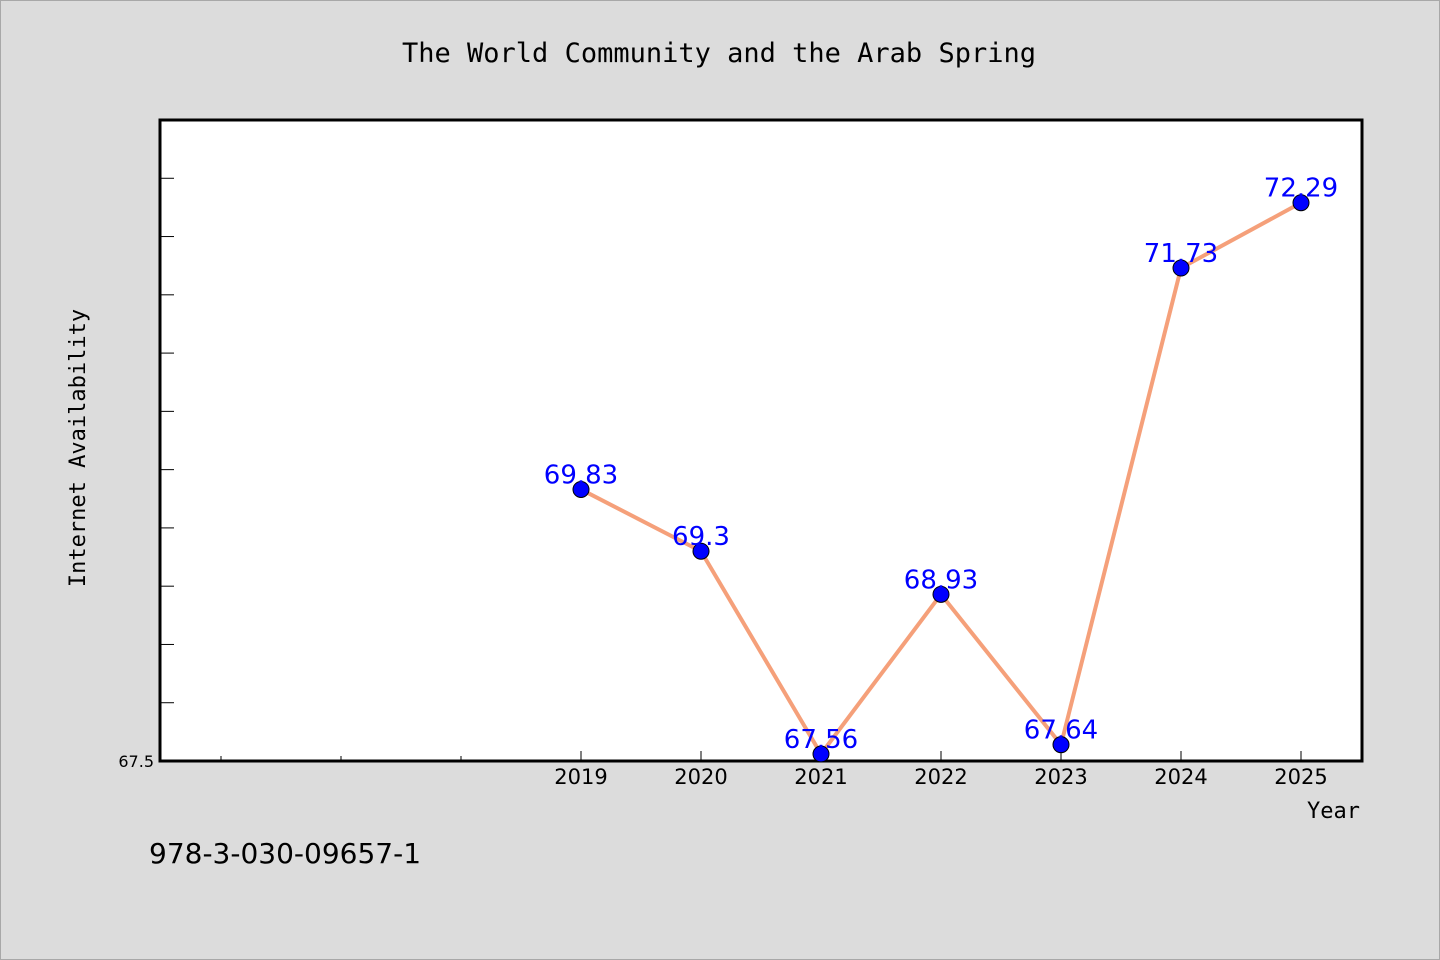 Image resolution: width=1440 pixels, height=960 pixels. Describe the element at coordinates (136, 761) in the screenshot. I see `y-tick-label: 67.5` at that location.